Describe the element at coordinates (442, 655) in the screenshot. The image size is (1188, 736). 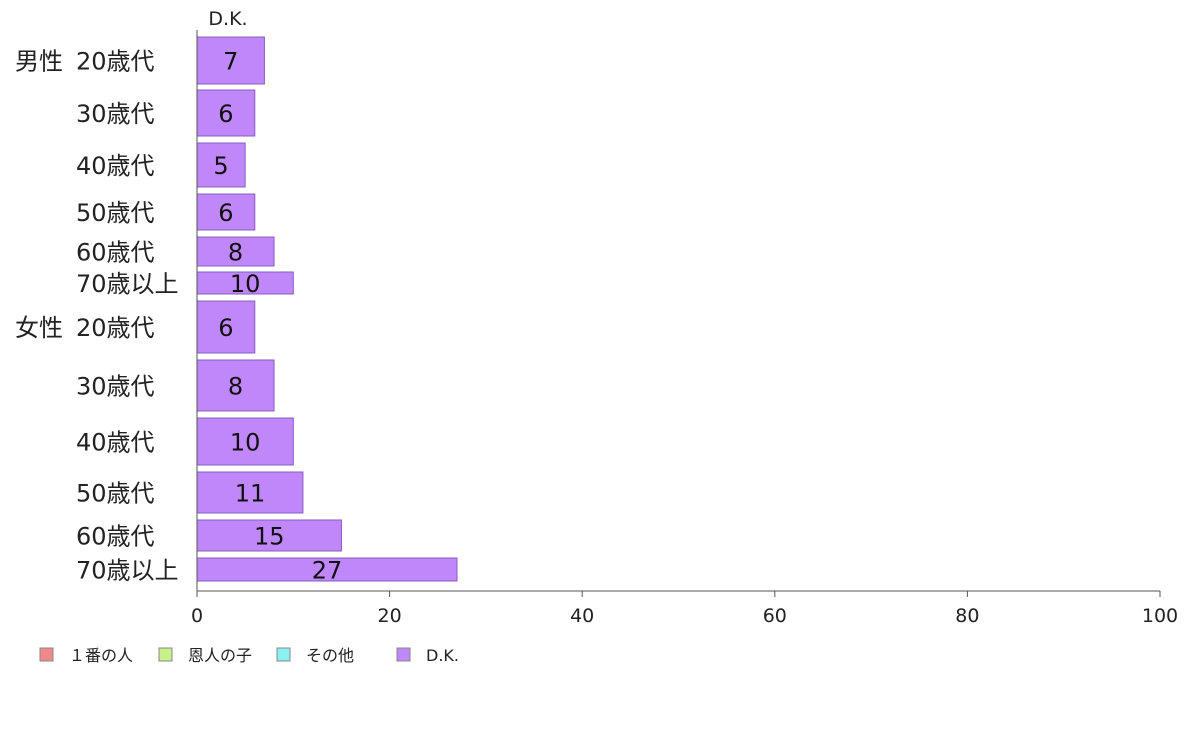
I see `legend-label: D.K.` at that location.